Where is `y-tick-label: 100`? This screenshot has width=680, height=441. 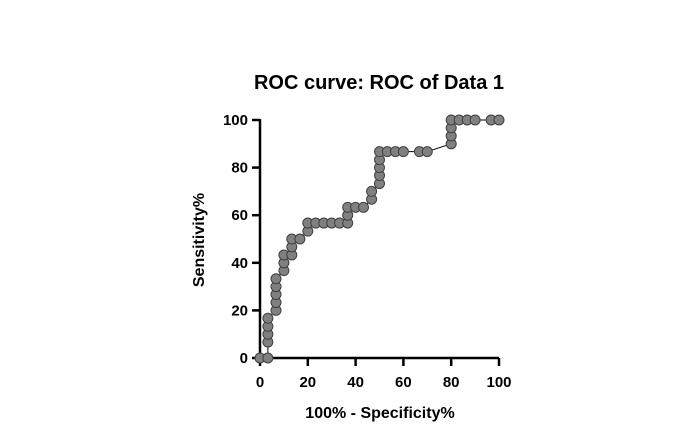 y-tick-label: 100 is located at coordinates (235, 120).